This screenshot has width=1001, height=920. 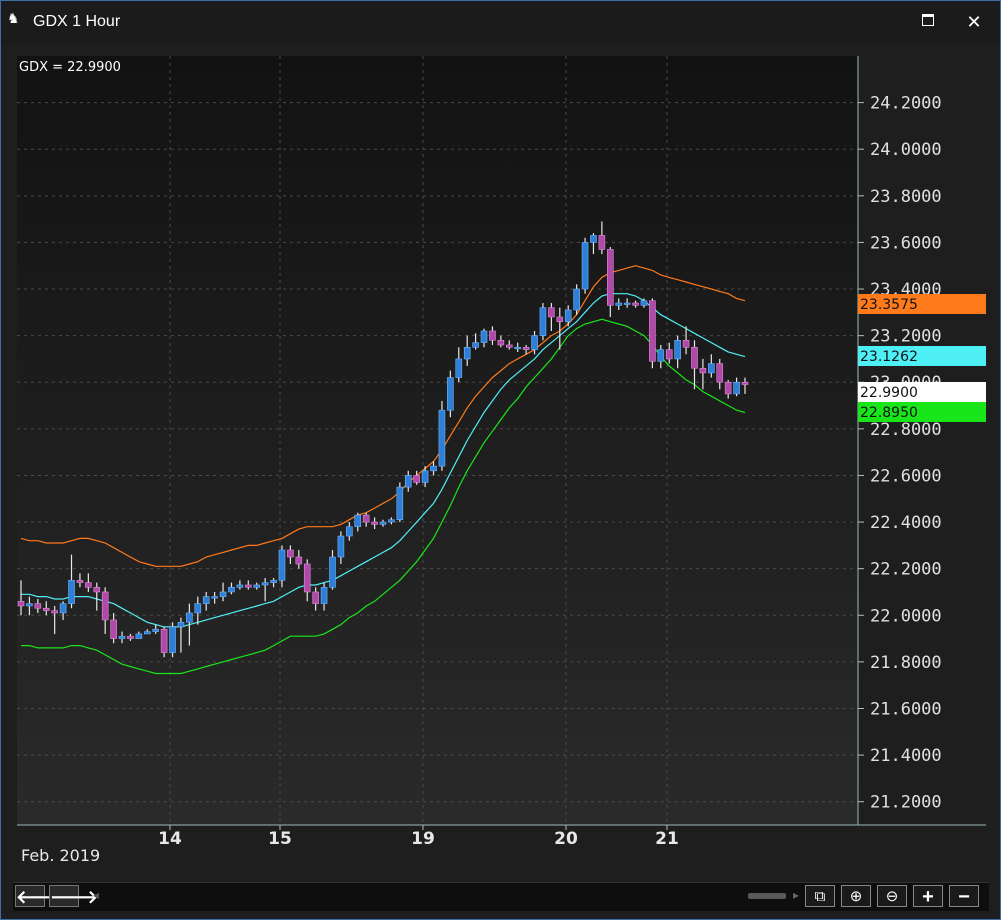 I want to click on price-tag-label: 23.1262, so click(x=889, y=357).